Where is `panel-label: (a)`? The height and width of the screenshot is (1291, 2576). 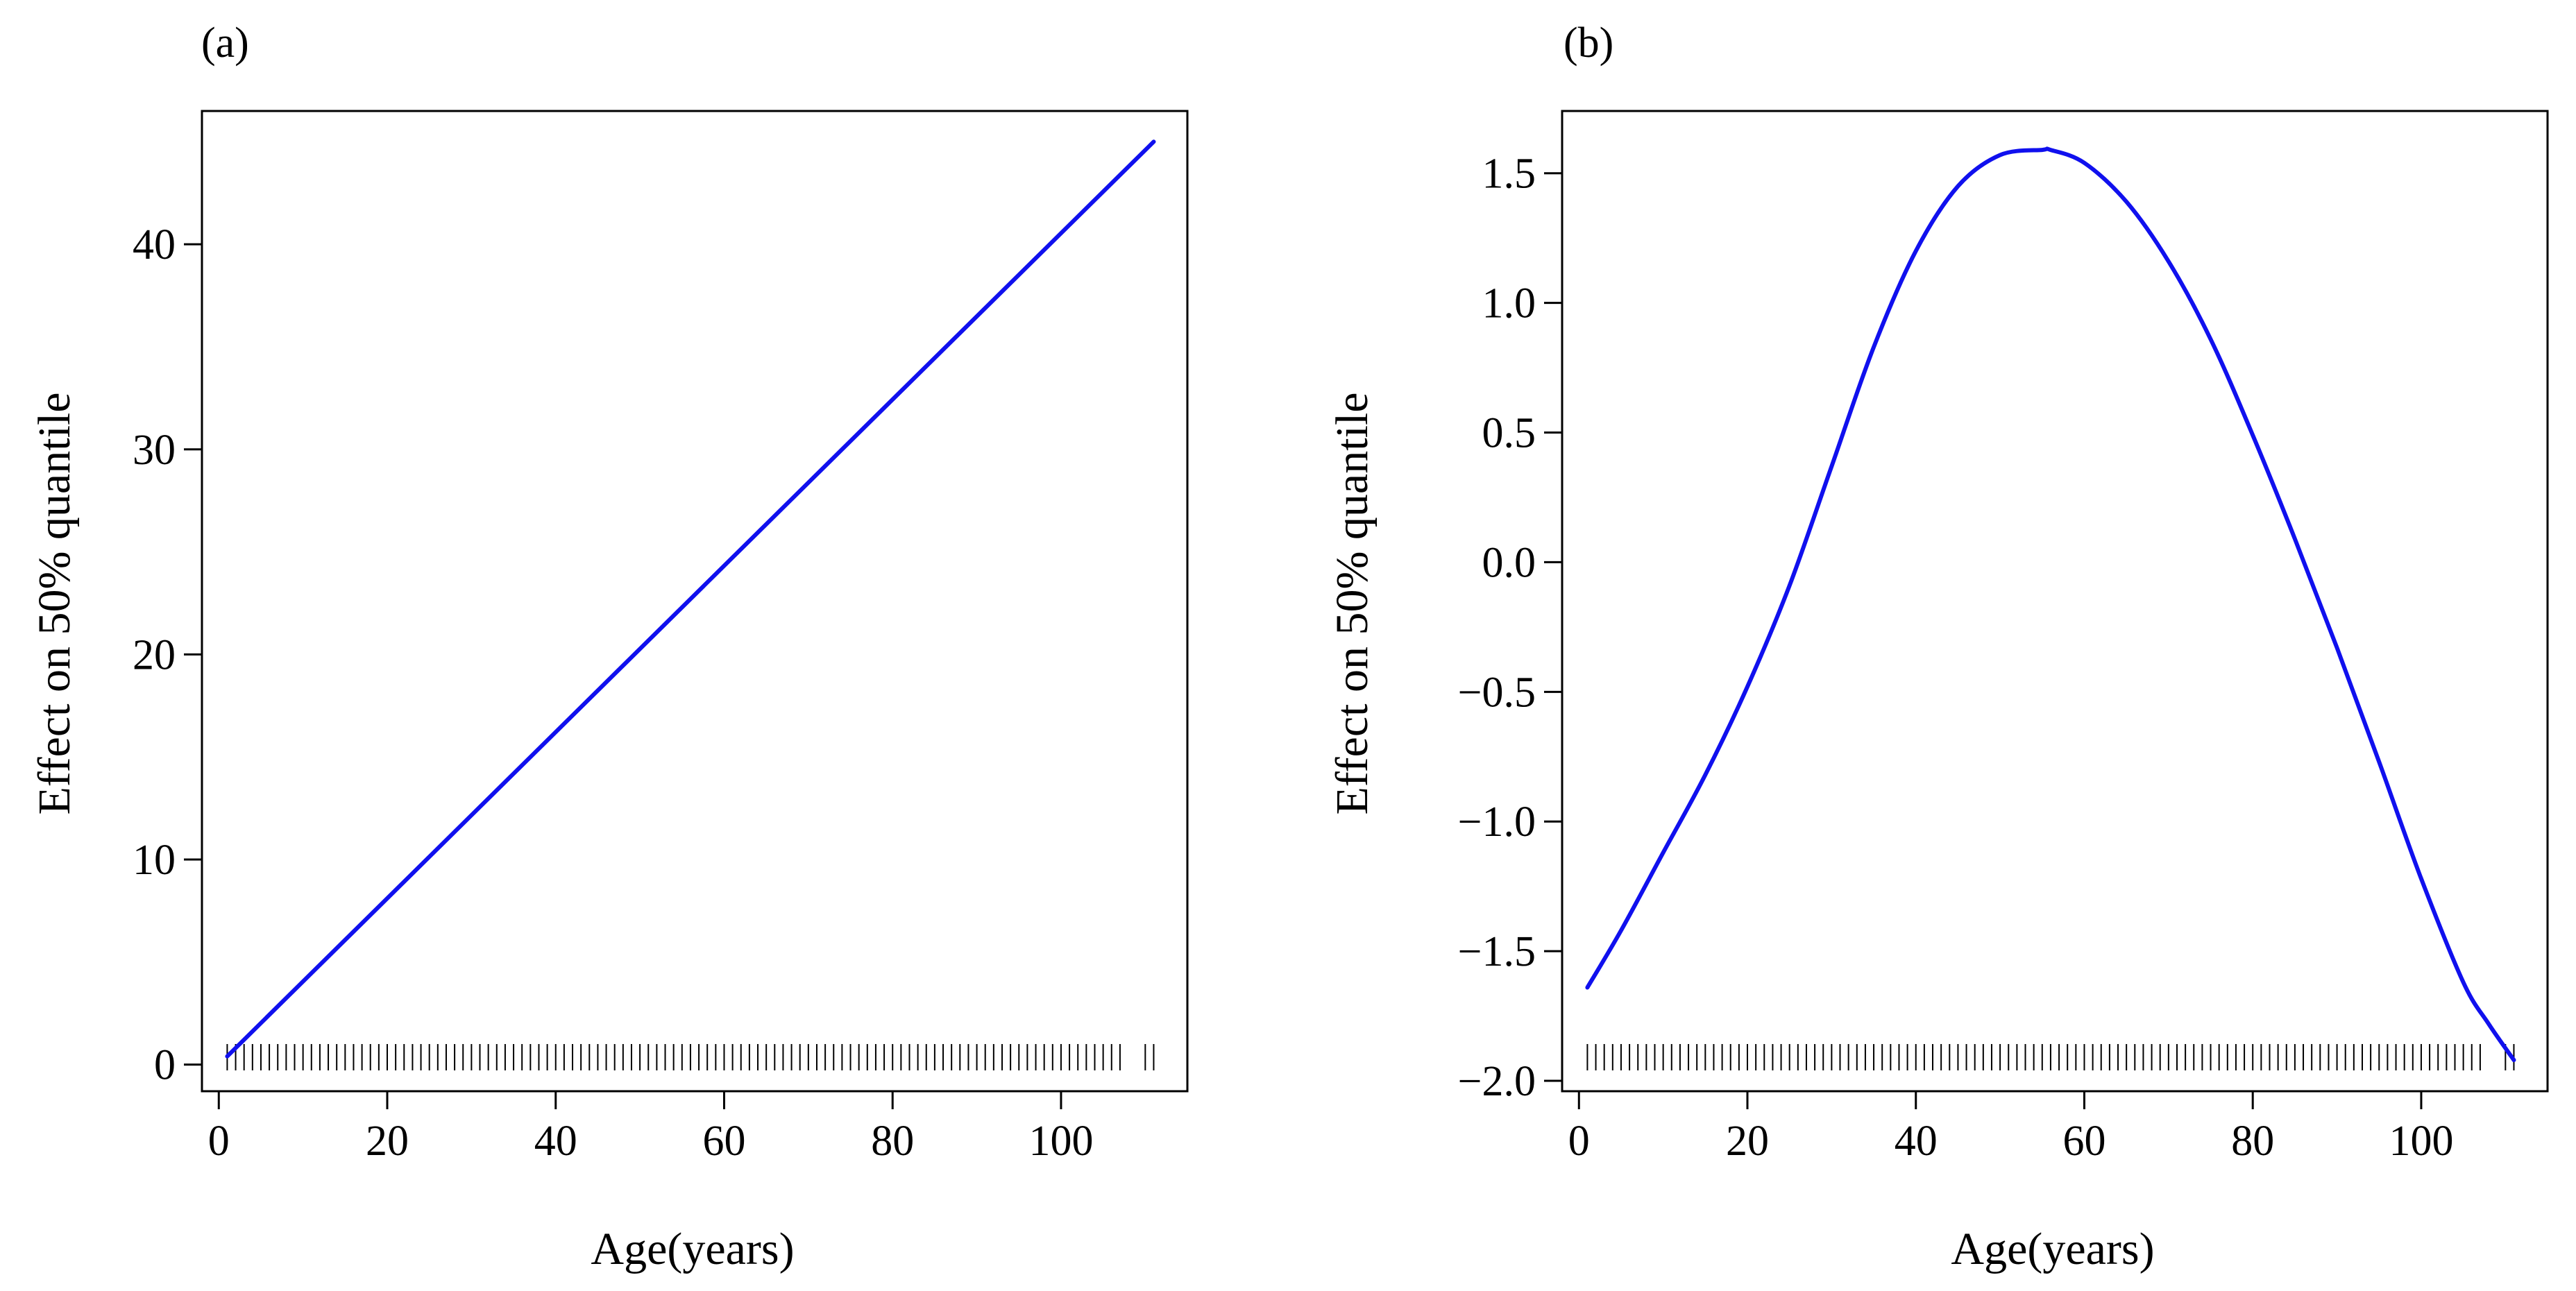
panel-label: (a) is located at coordinates (225, 43).